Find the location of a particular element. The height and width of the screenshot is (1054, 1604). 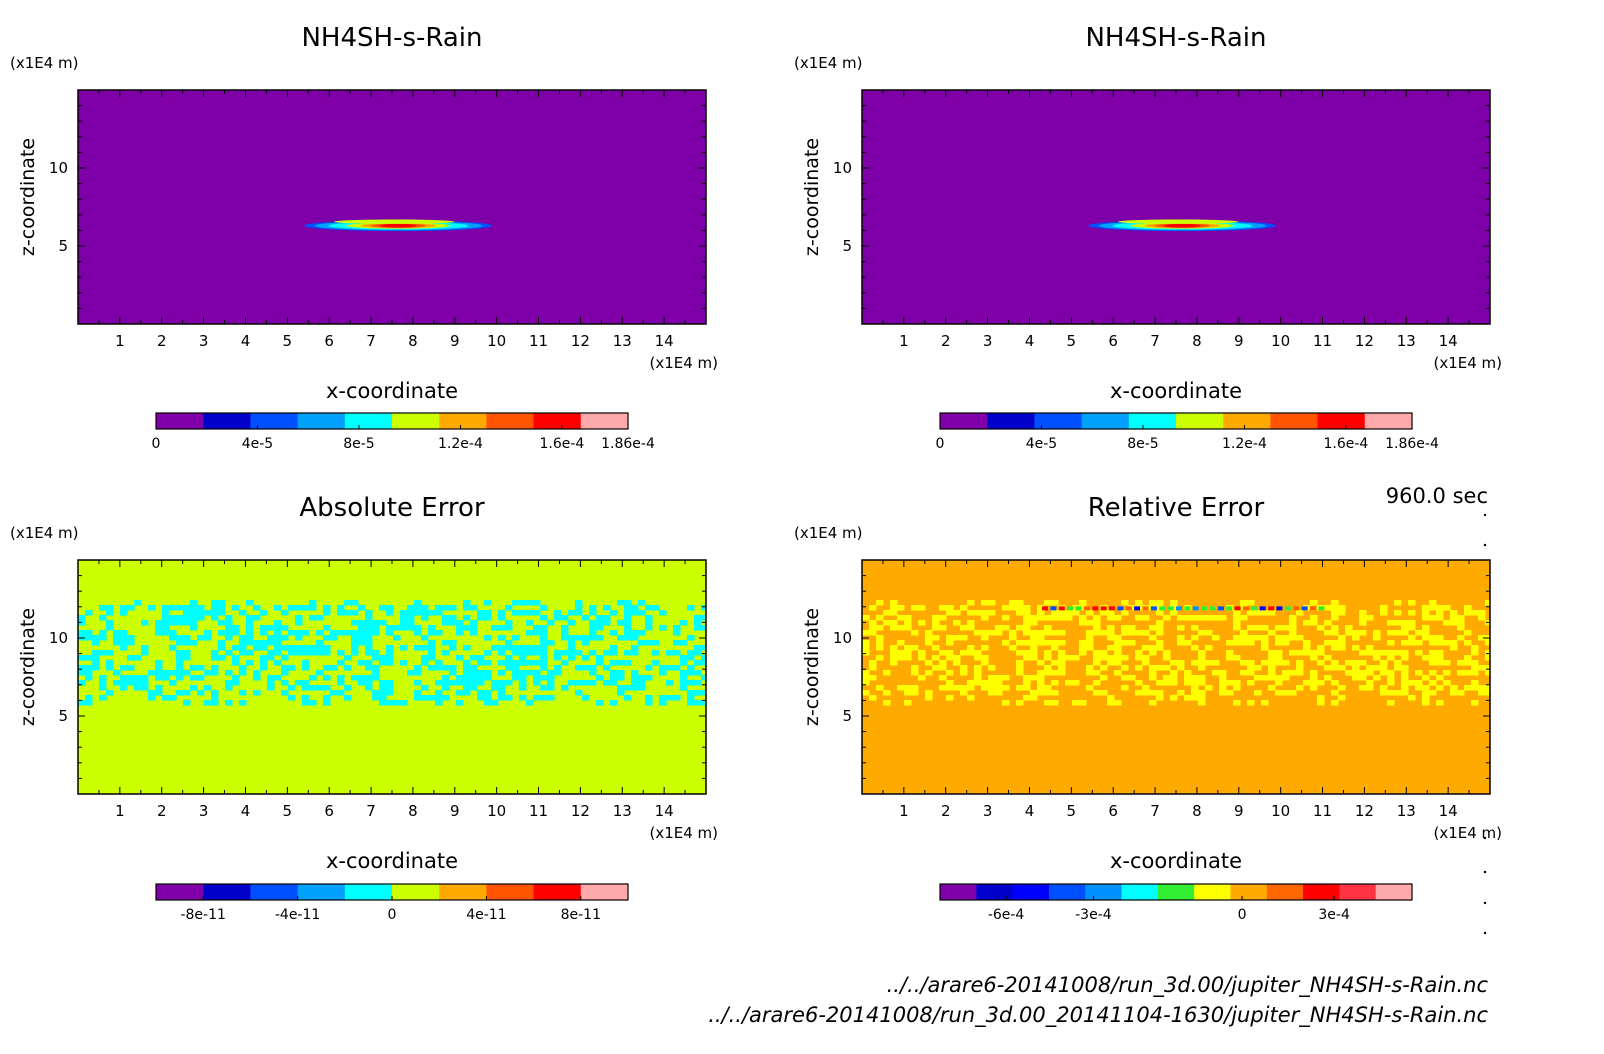

colorbar-tick-label: 4e-11 is located at coordinates (486, 915).